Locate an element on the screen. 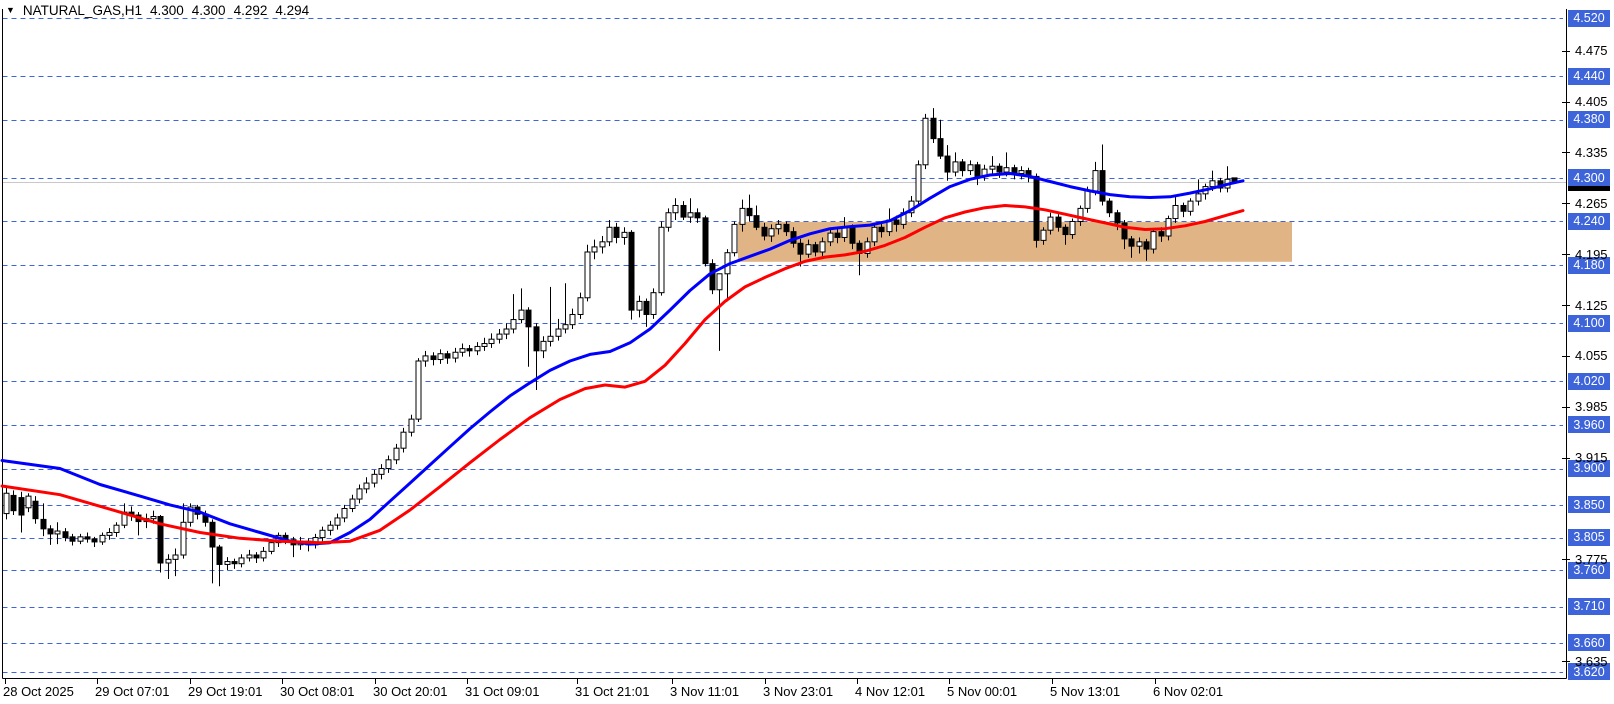 Image resolution: width=1614 pixels, height=704 pixels. ohlc-close: 4.294 is located at coordinates (292, 10).